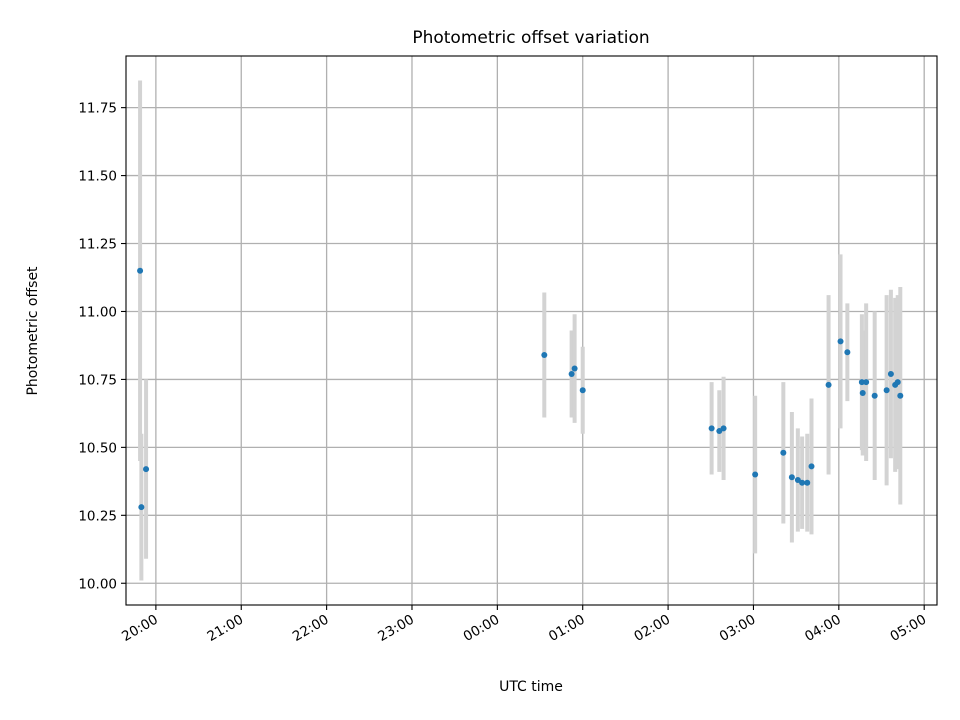  Describe the element at coordinates (567, 628) in the screenshot. I see `x-tick-label: 01:00` at that location.